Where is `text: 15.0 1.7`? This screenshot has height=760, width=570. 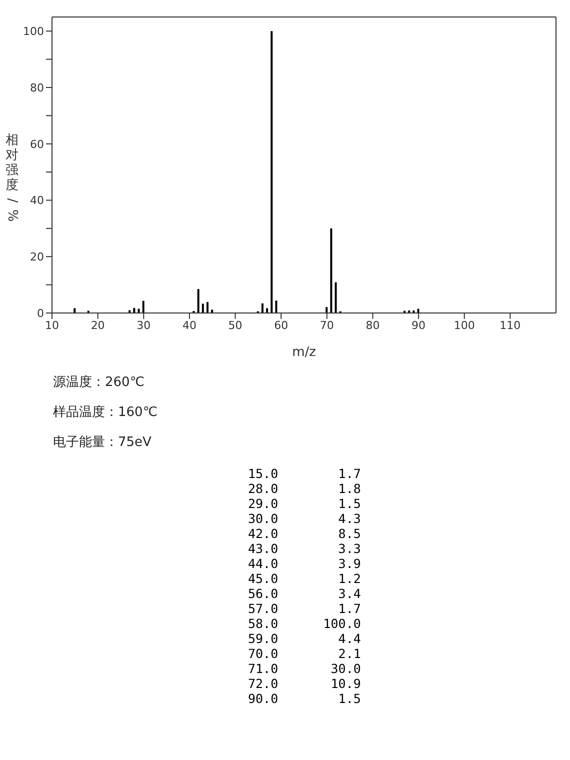 text: 15.0 1.7 is located at coordinates (305, 473).